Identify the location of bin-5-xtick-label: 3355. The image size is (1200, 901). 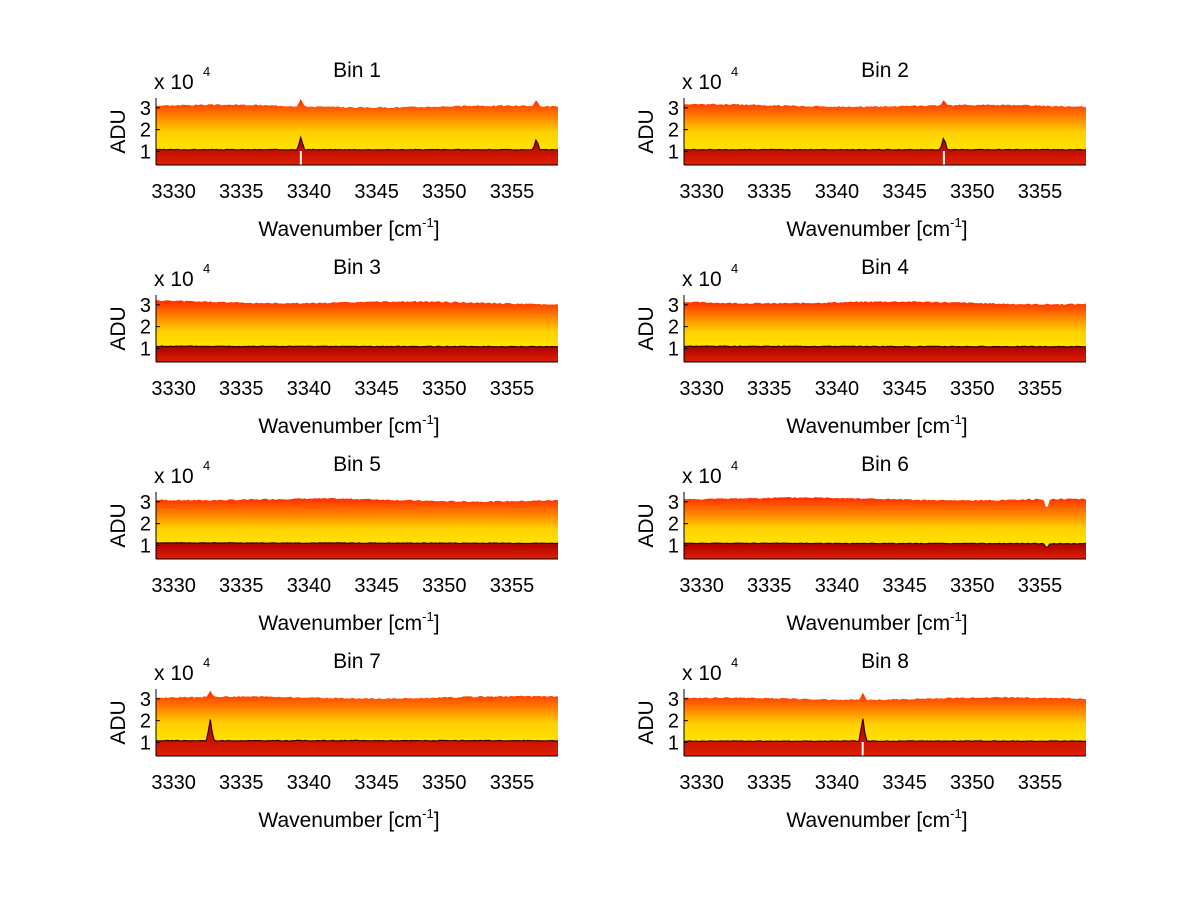
(512, 586).